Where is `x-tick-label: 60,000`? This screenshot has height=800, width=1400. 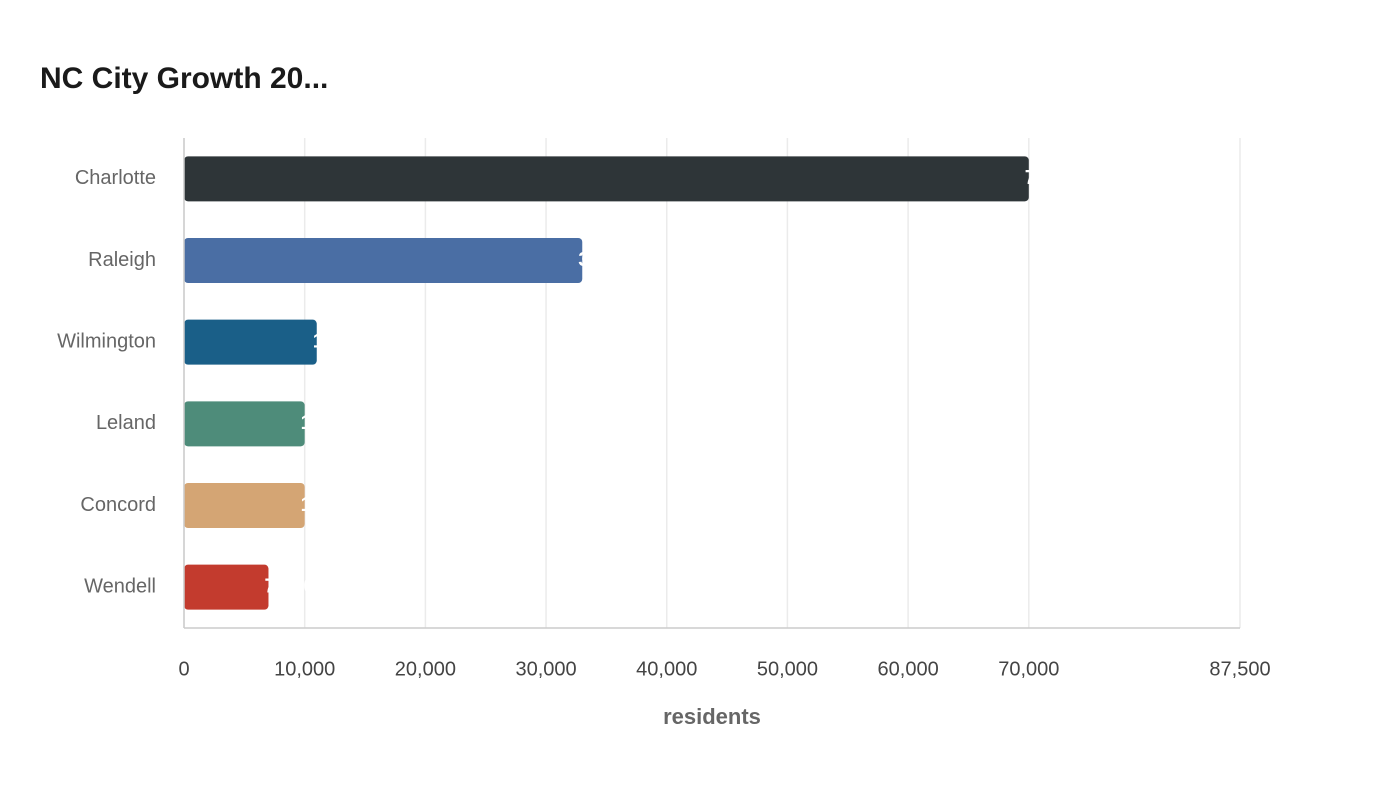
x-tick-label: 60,000 is located at coordinates (908, 669).